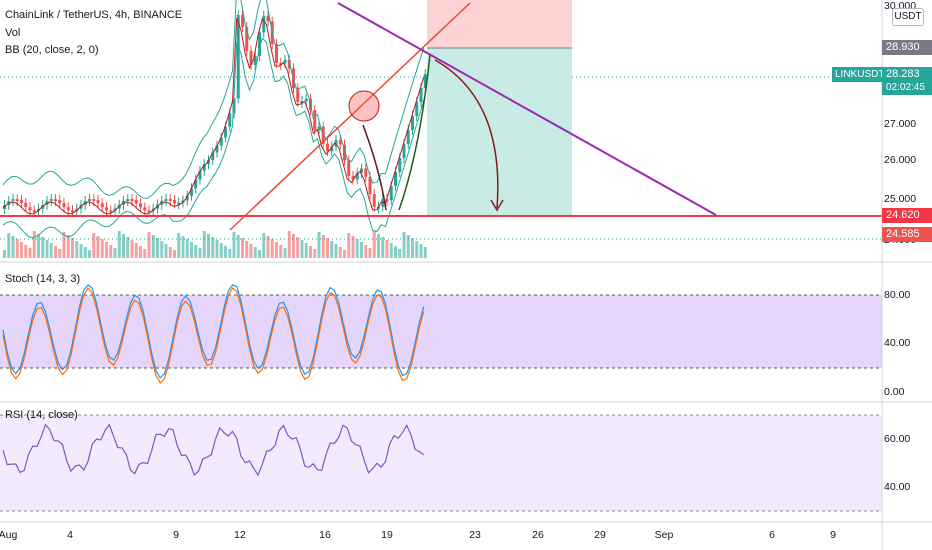 The image size is (932, 550). I want to click on up-arrow, so click(414, 132).